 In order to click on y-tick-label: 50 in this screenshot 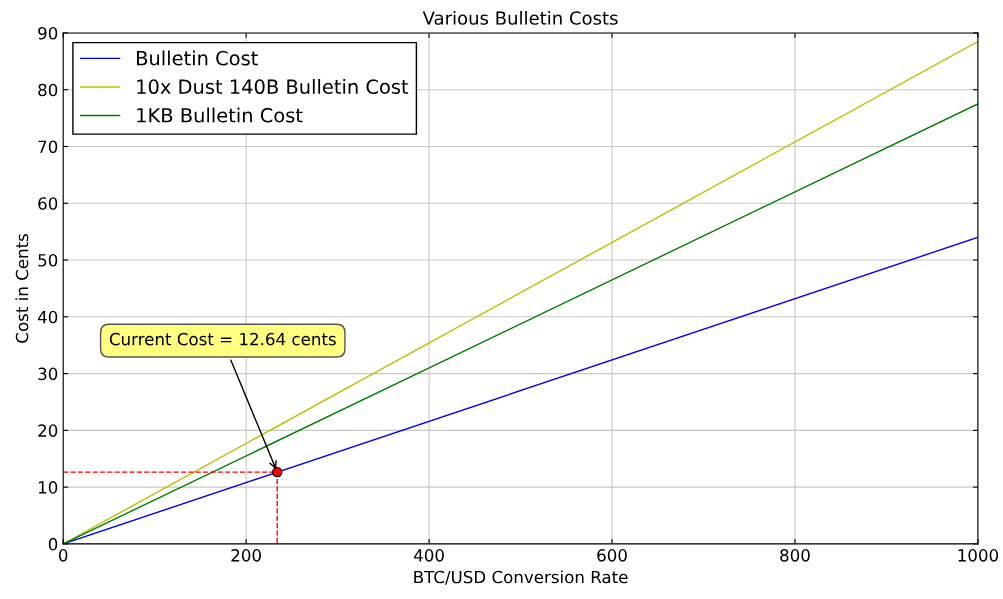, I will do `click(48, 260)`.